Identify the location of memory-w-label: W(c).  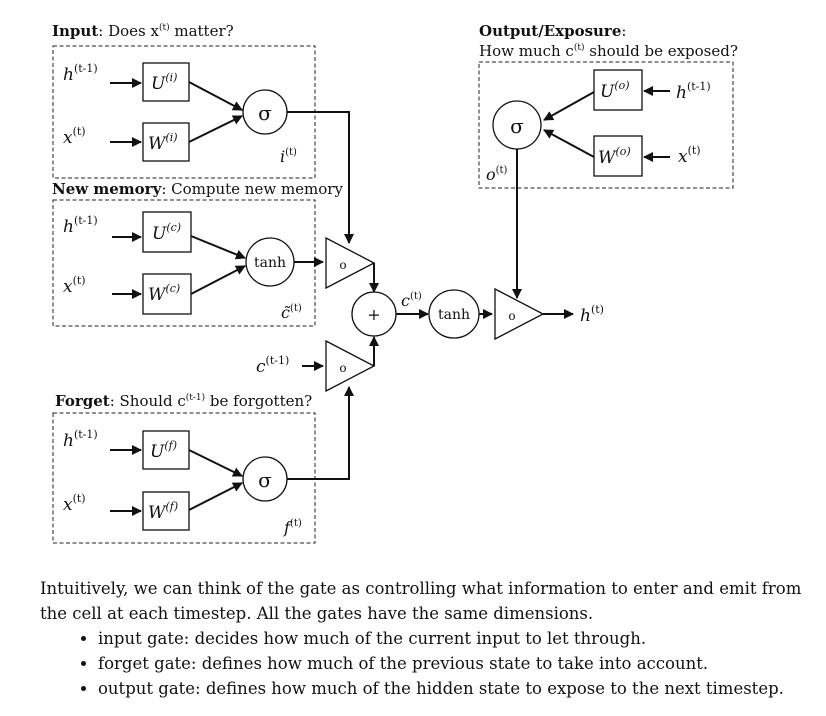
(164, 293).